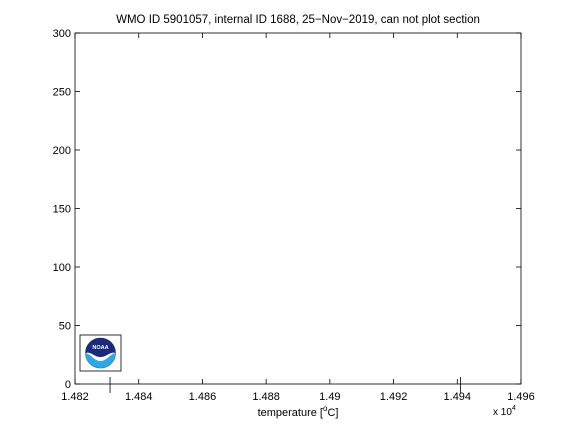 The width and height of the screenshot is (576, 432). I want to click on y-tick-label: 50, so click(65, 327).